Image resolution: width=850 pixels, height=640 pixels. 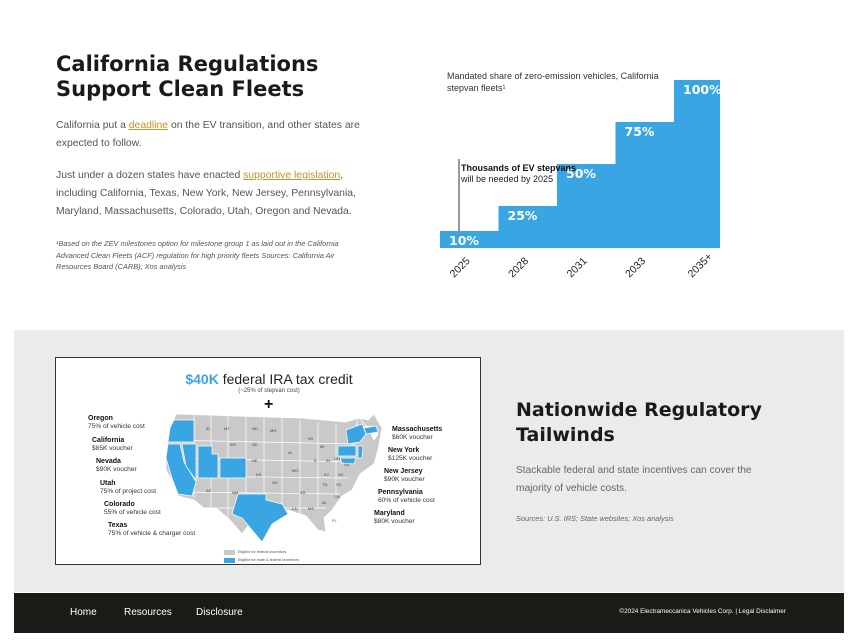 What do you see at coordinates (260, 518) in the screenshot?
I see `state-texas` at bounding box center [260, 518].